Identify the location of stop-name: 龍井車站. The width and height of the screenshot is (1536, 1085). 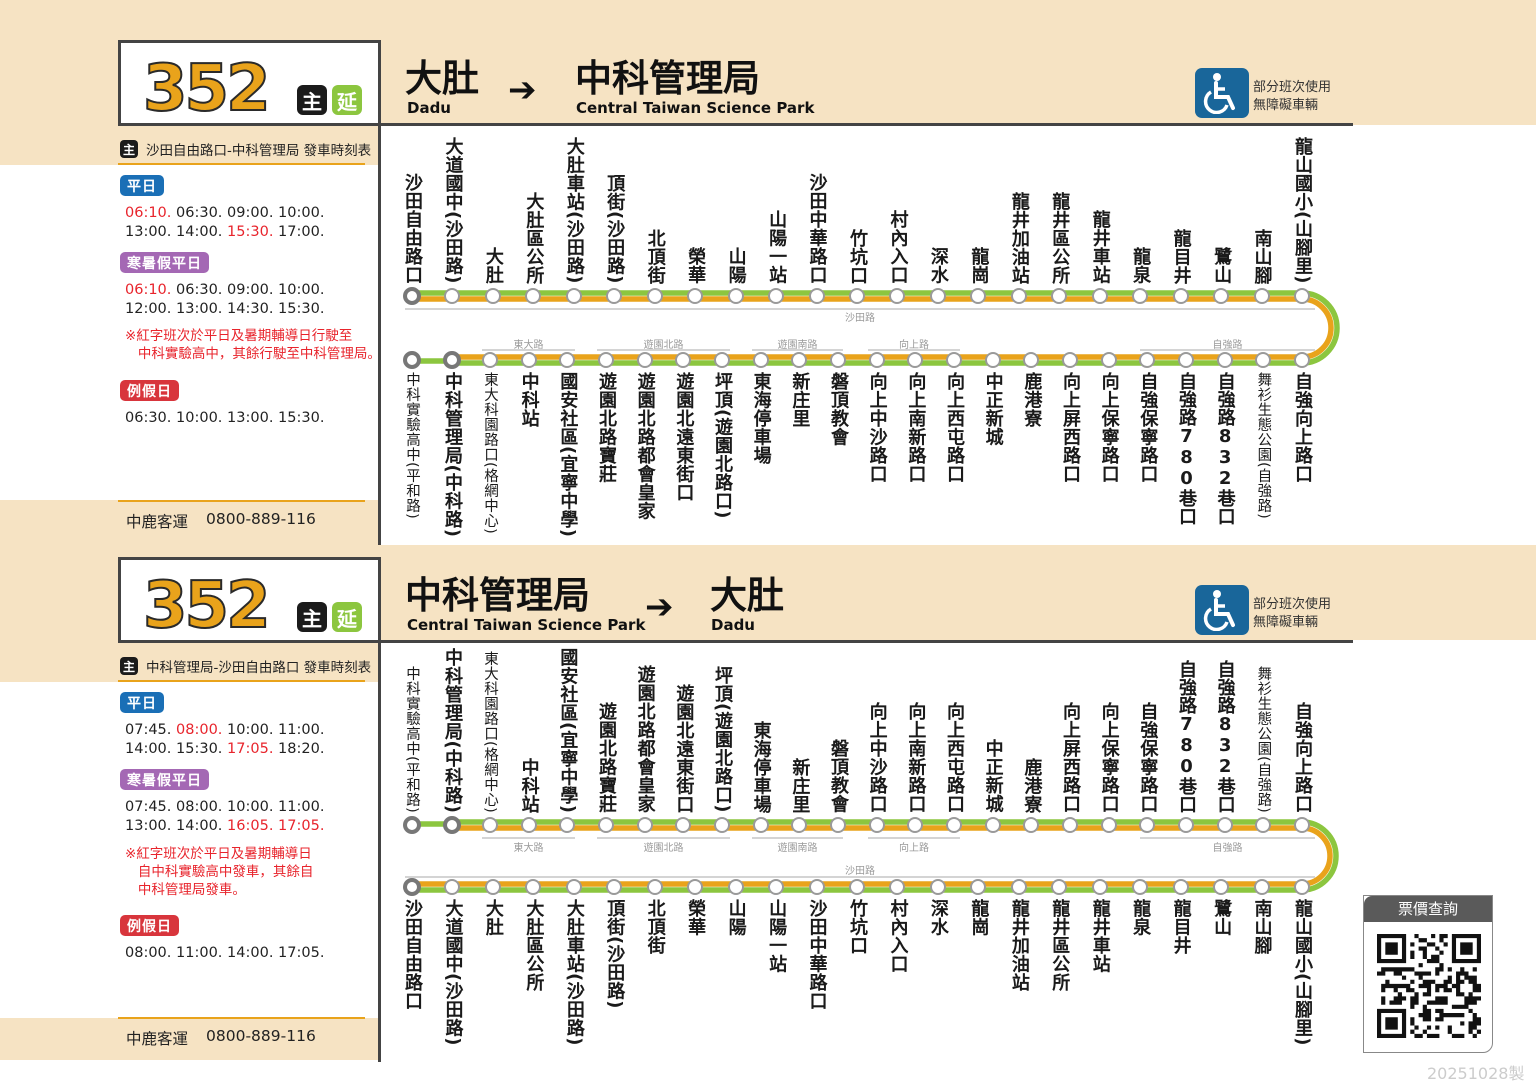
(1100, 247).